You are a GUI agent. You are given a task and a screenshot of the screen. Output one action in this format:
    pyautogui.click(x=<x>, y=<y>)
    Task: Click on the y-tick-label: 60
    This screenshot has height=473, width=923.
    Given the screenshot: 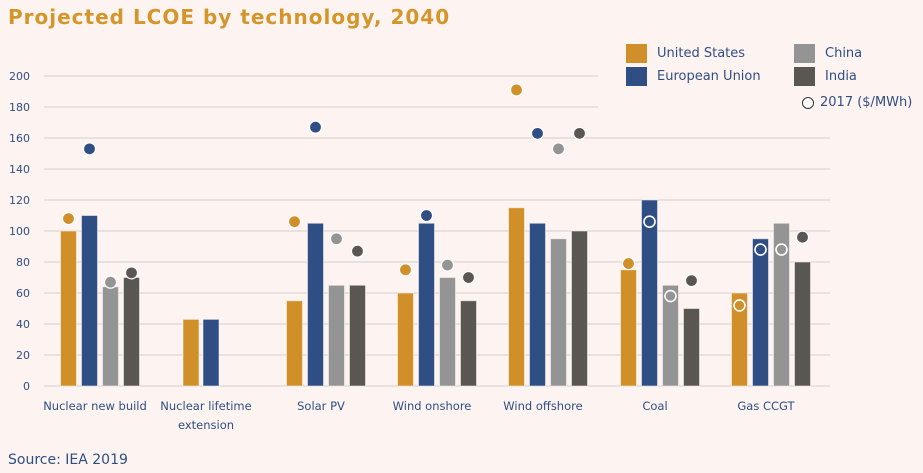 What is the action you would take?
    pyautogui.click(x=23, y=293)
    